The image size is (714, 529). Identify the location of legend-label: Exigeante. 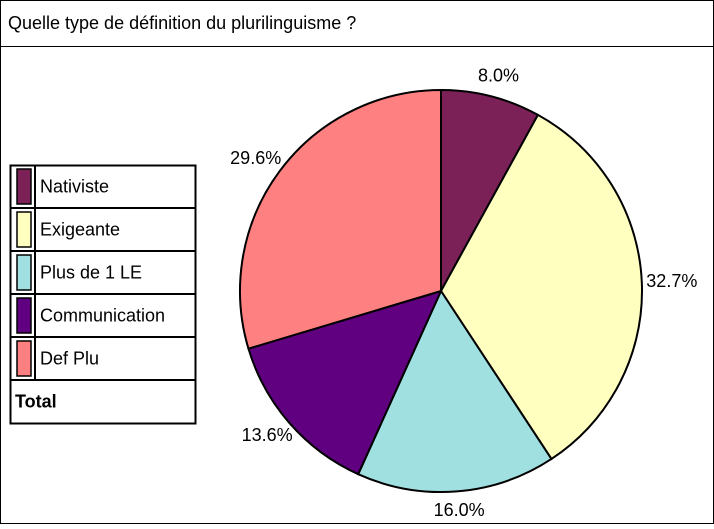
(80, 229).